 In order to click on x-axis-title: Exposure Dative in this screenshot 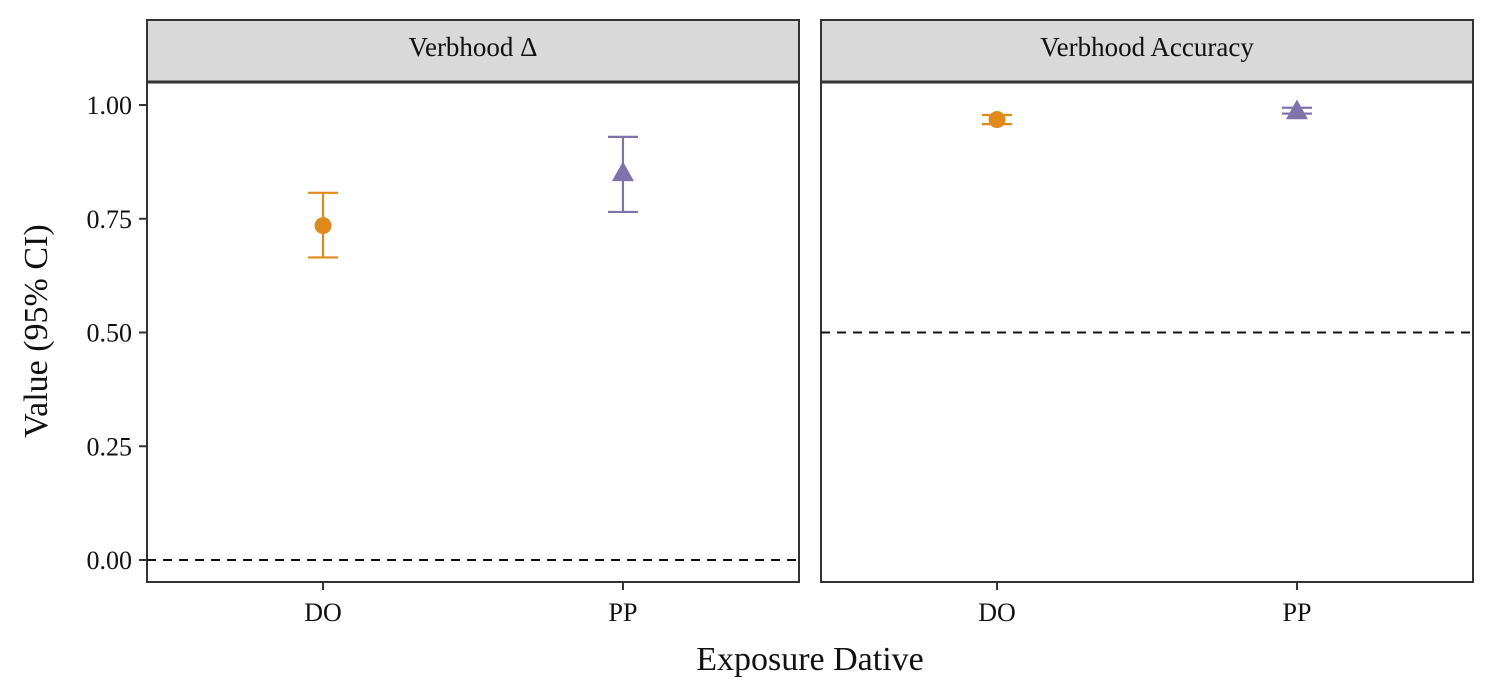, I will do `click(810, 659)`.